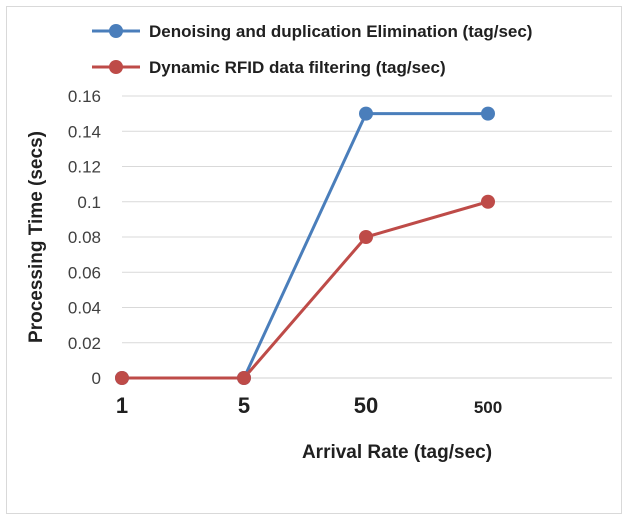 The image size is (630, 522). Describe the element at coordinates (89, 202) in the screenshot. I see `y-tick-label: 0.1` at that location.